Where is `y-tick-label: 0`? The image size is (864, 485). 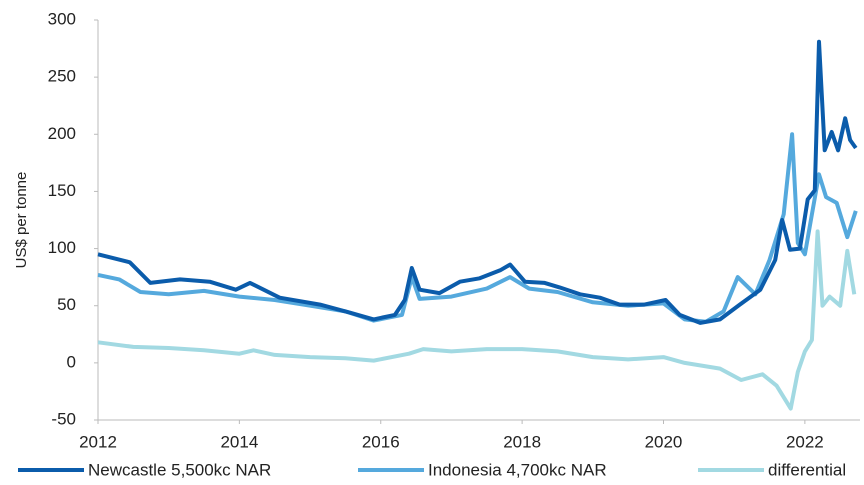
y-tick-label: 0 is located at coordinates (71, 361).